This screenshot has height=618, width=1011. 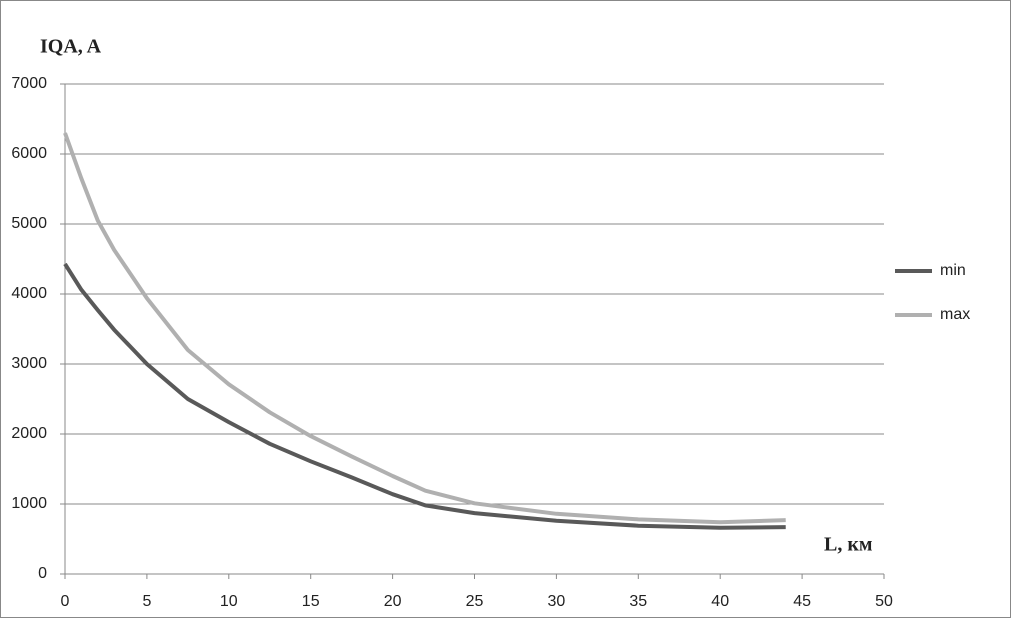 I want to click on x-tick-label: 50, so click(x=884, y=601).